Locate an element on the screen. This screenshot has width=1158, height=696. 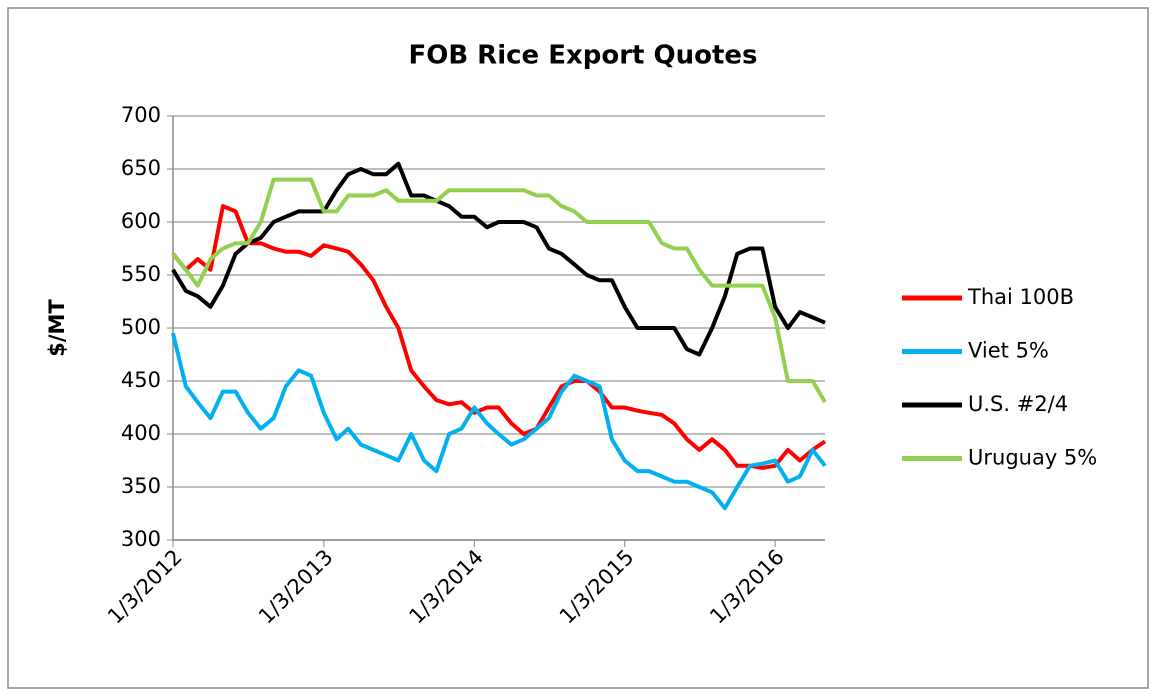
y-axis-label: $/MT is located at coordinates (57, 328).